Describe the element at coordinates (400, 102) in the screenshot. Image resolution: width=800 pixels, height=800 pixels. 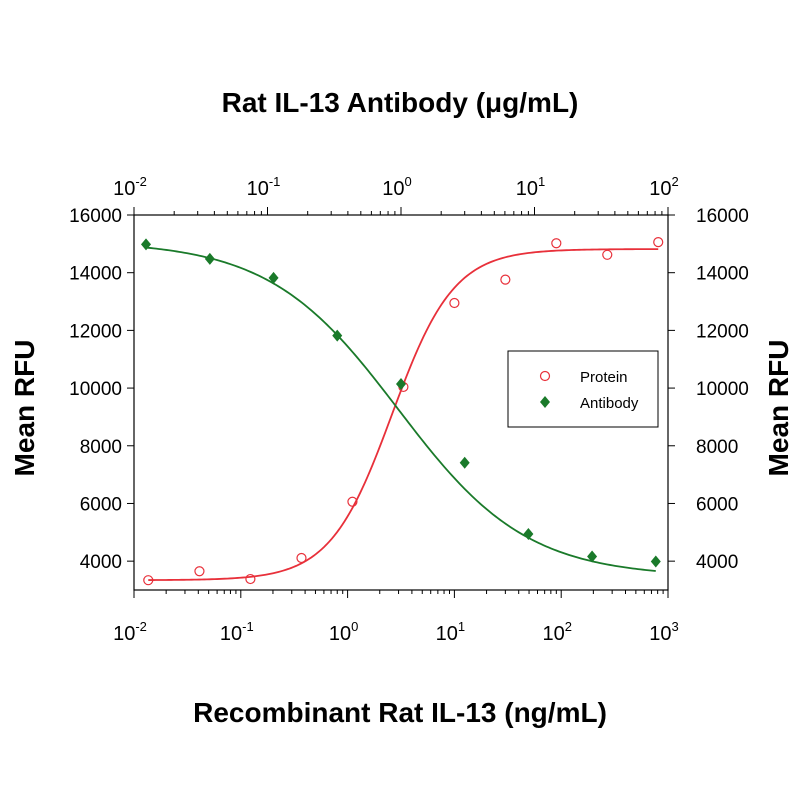
I see `top-axis-title: Rat IL-13 Antibody (μg/mL)` at that location.